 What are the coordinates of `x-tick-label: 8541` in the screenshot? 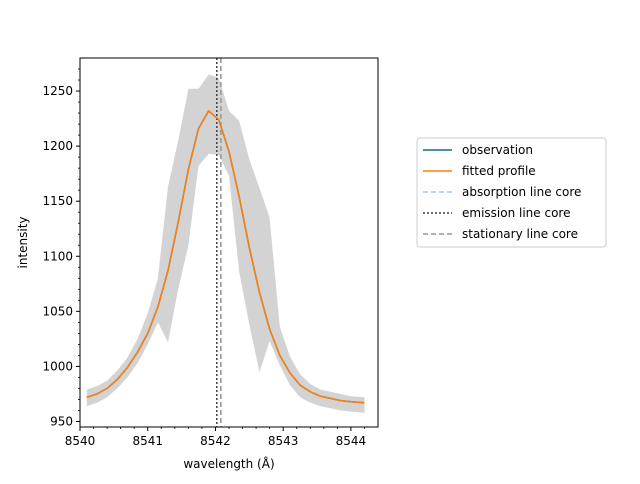 It's located at (147, 441).